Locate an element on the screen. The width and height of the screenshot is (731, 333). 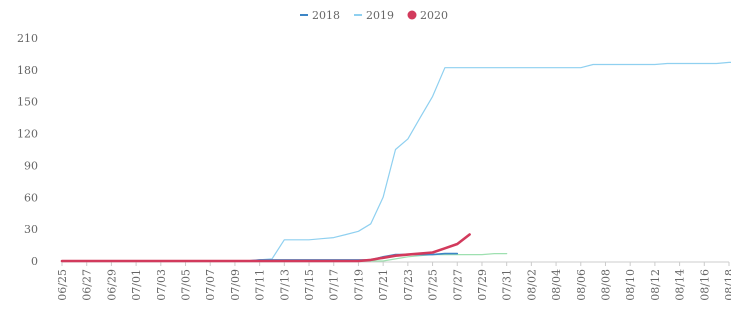
y-tick-label: 0 is located at coordinates (34, 261).